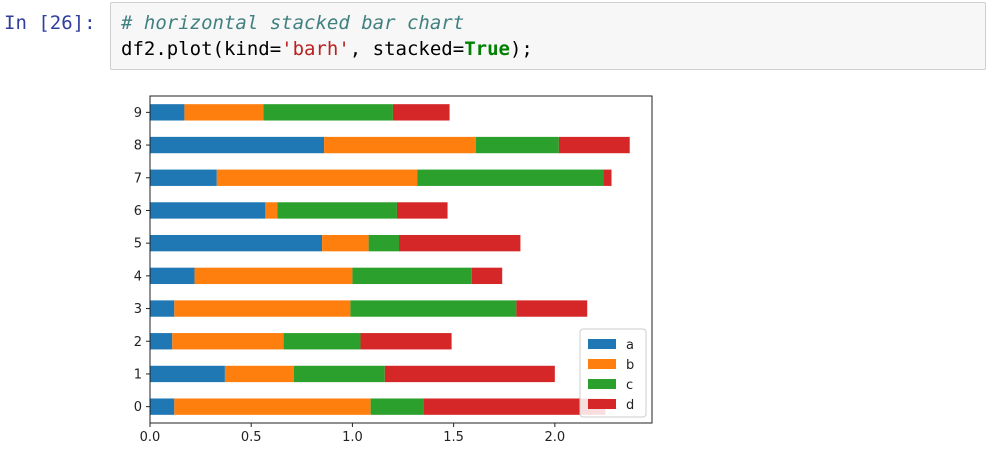 This screenshot has height=456, width=996. What do you see at coordinates (201, 49) in the screenshot?
I see `code-prefix: df2.plot(kind=` at bounding box center [201, 49].